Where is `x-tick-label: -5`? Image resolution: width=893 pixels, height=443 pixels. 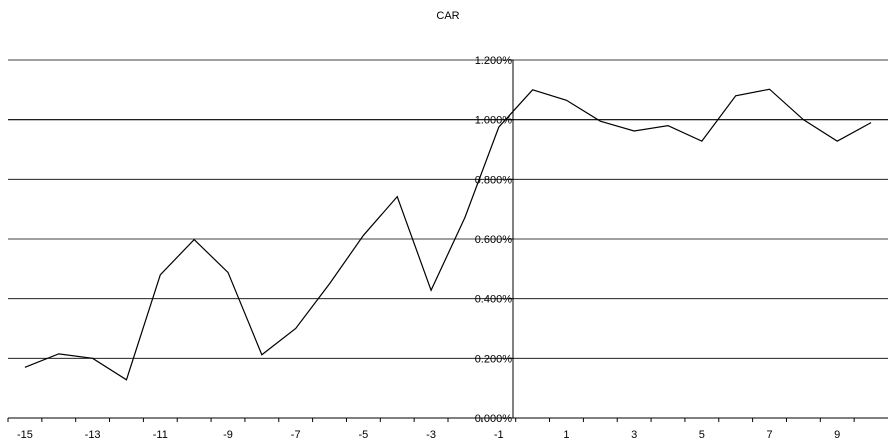
x-tick-label: -5 is located at coordinates (363, 435).